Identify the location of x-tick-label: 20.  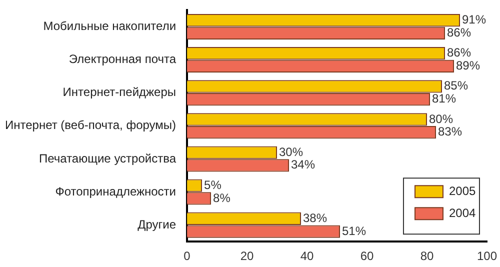
(247, 256).